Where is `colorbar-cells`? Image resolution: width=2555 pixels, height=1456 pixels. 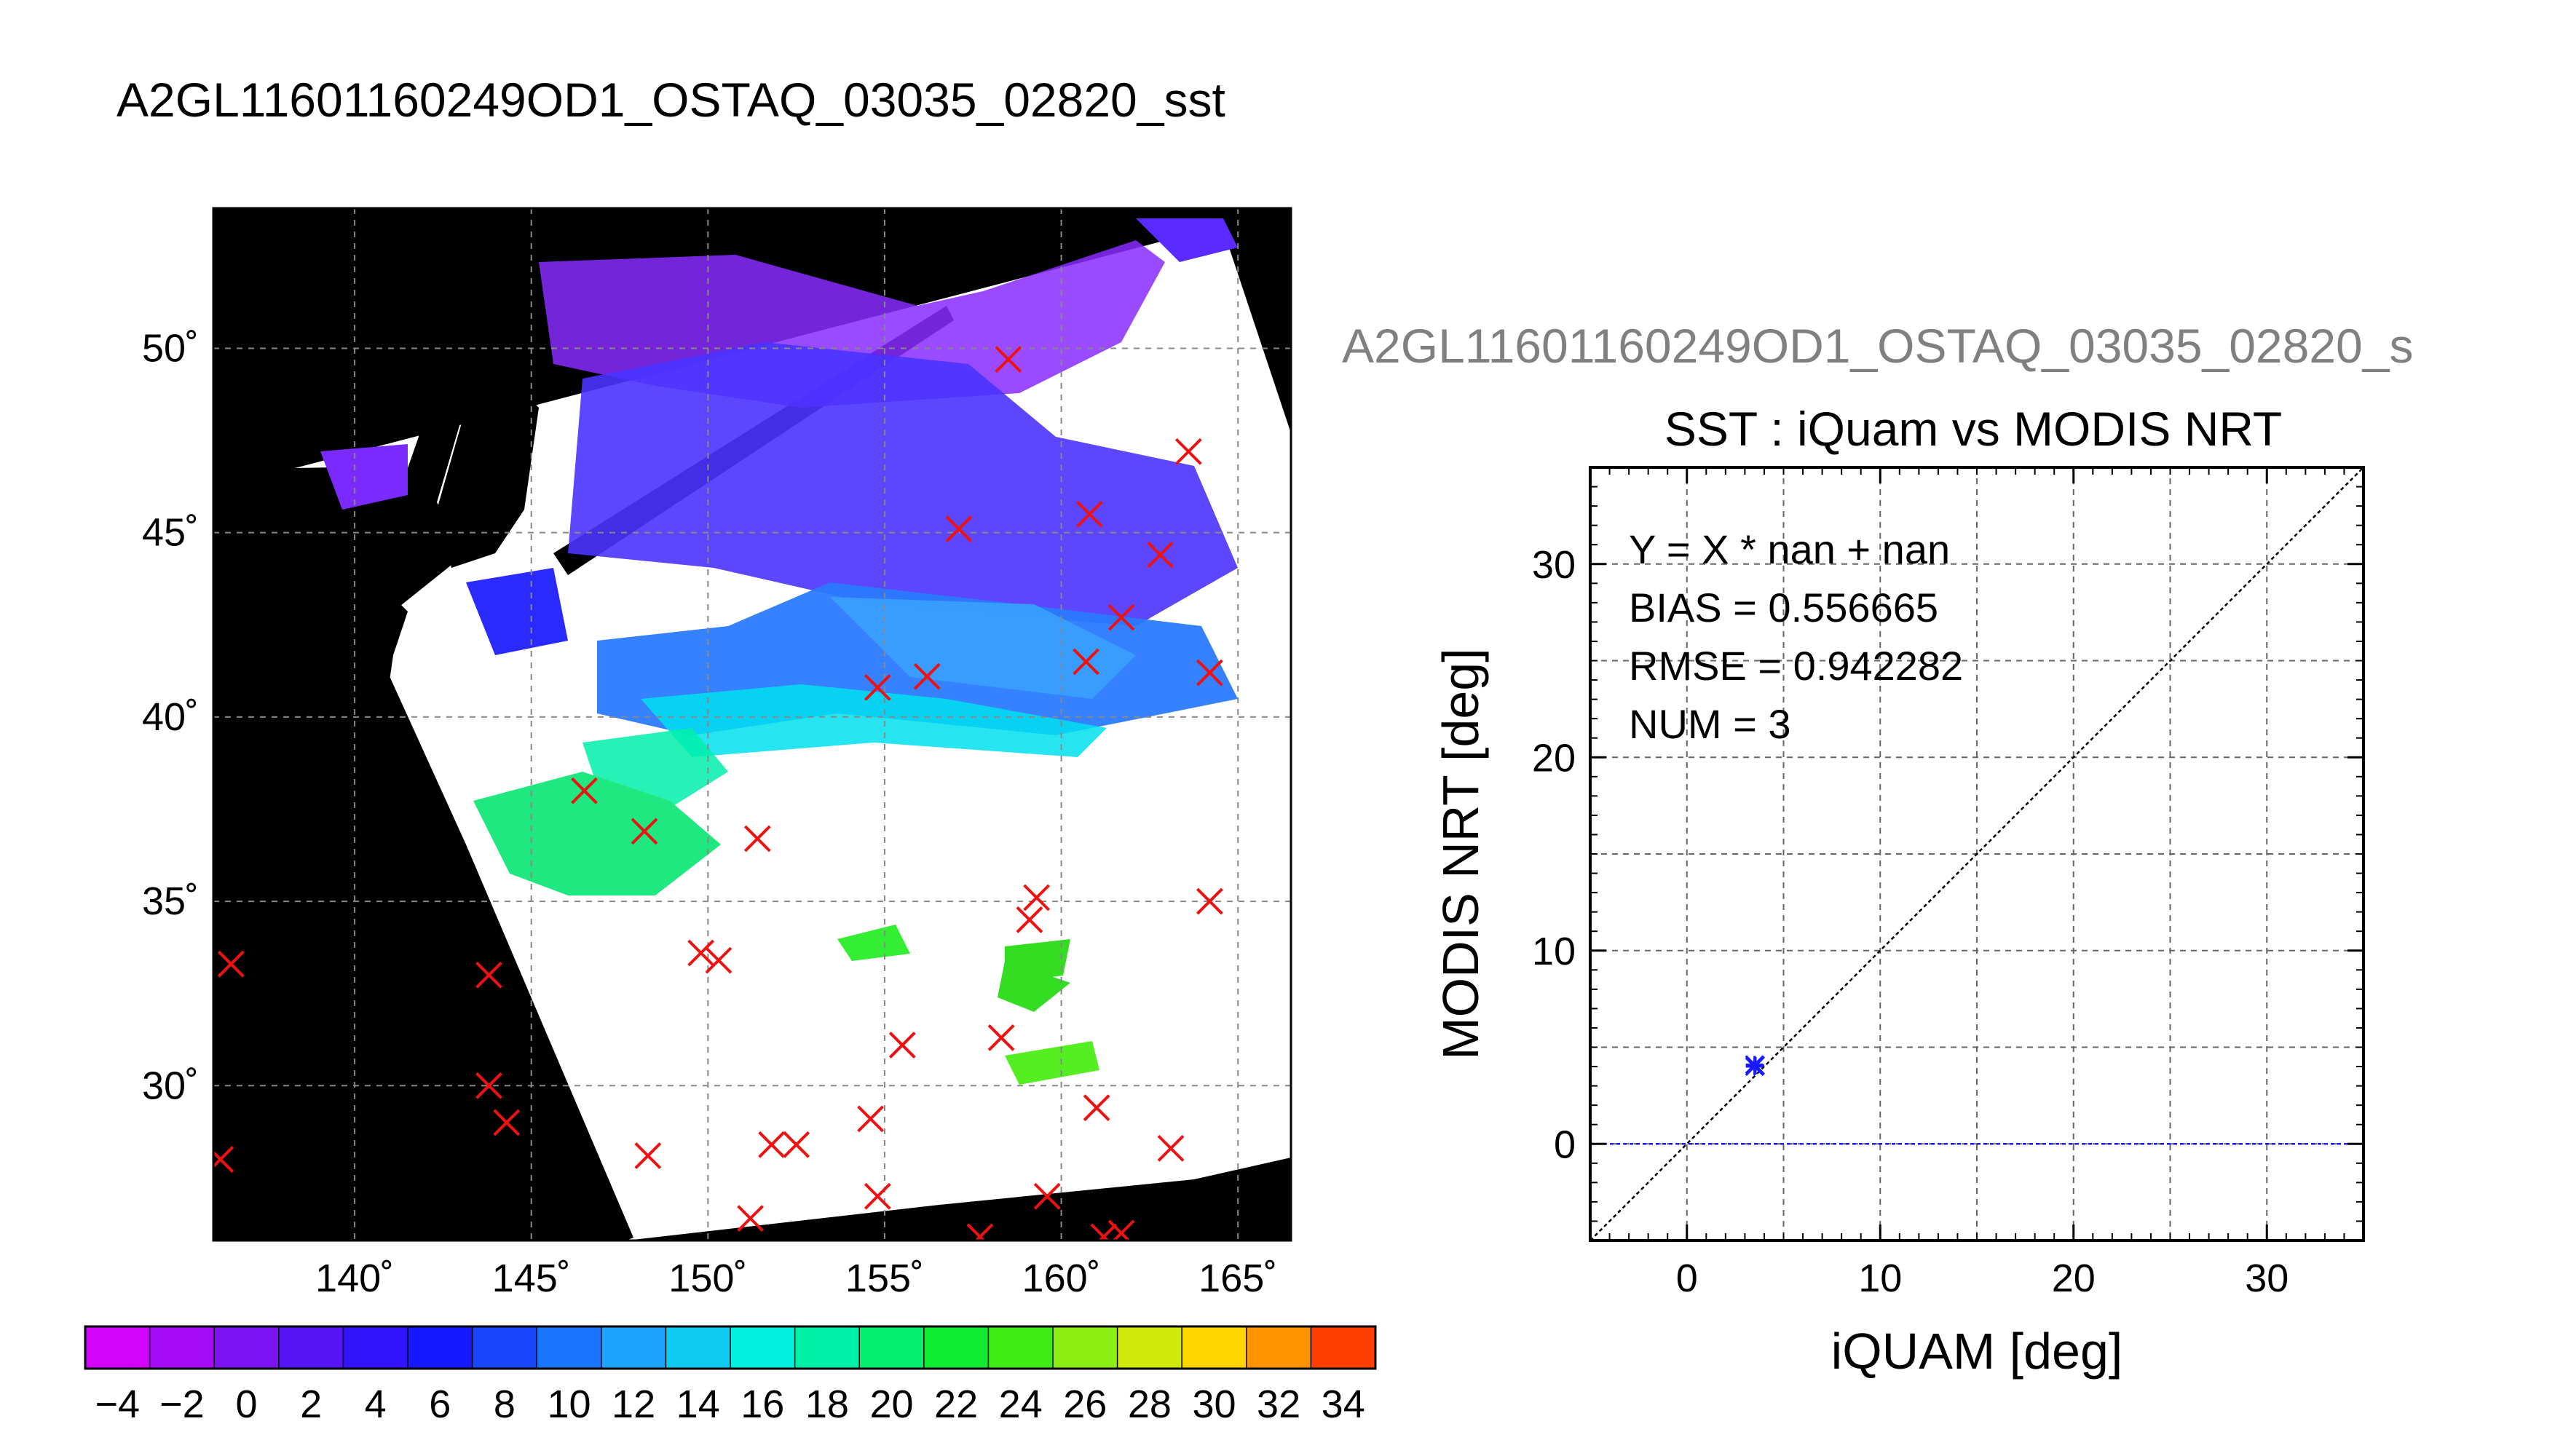
colorbar-cells is located at coordinates (730, 1347).